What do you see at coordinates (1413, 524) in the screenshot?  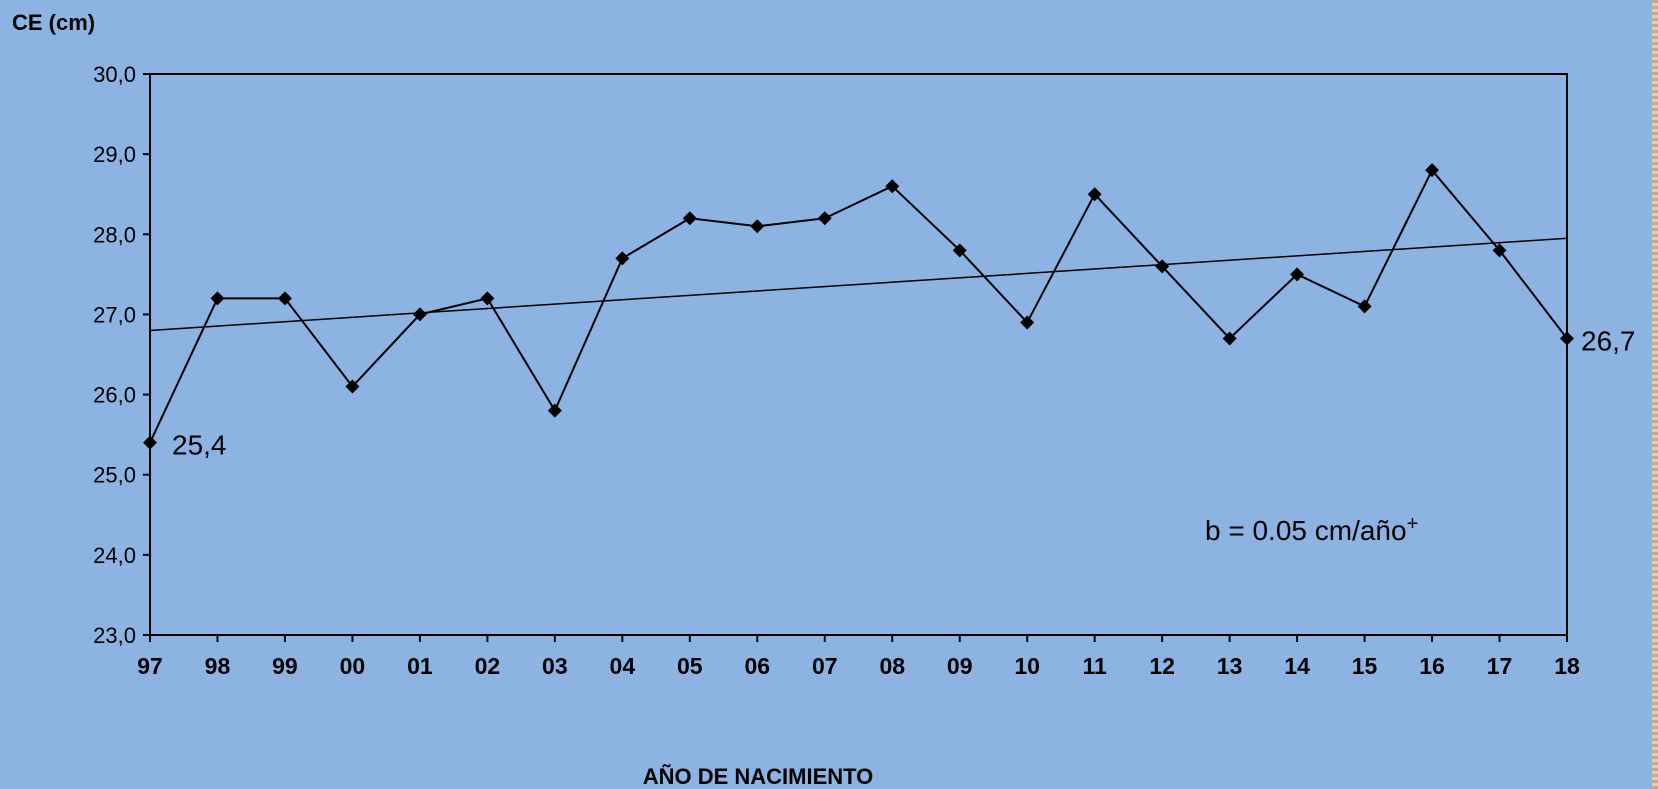 I see `slope-superscript: +` at bounding box center [1413, 524].